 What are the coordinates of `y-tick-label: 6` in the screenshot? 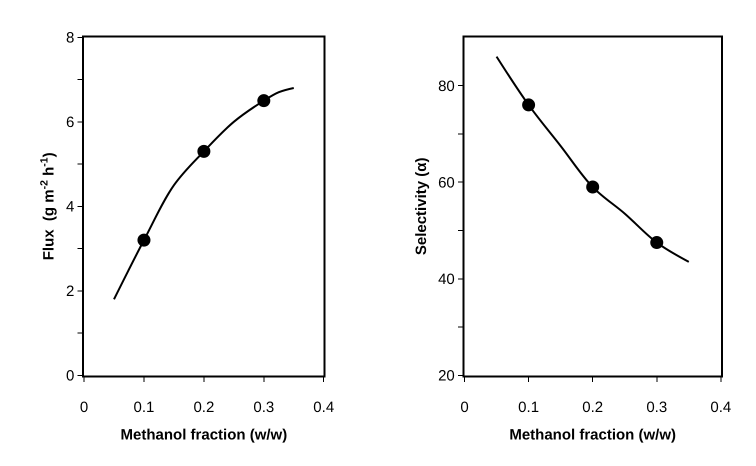 It's located at (70, 123).